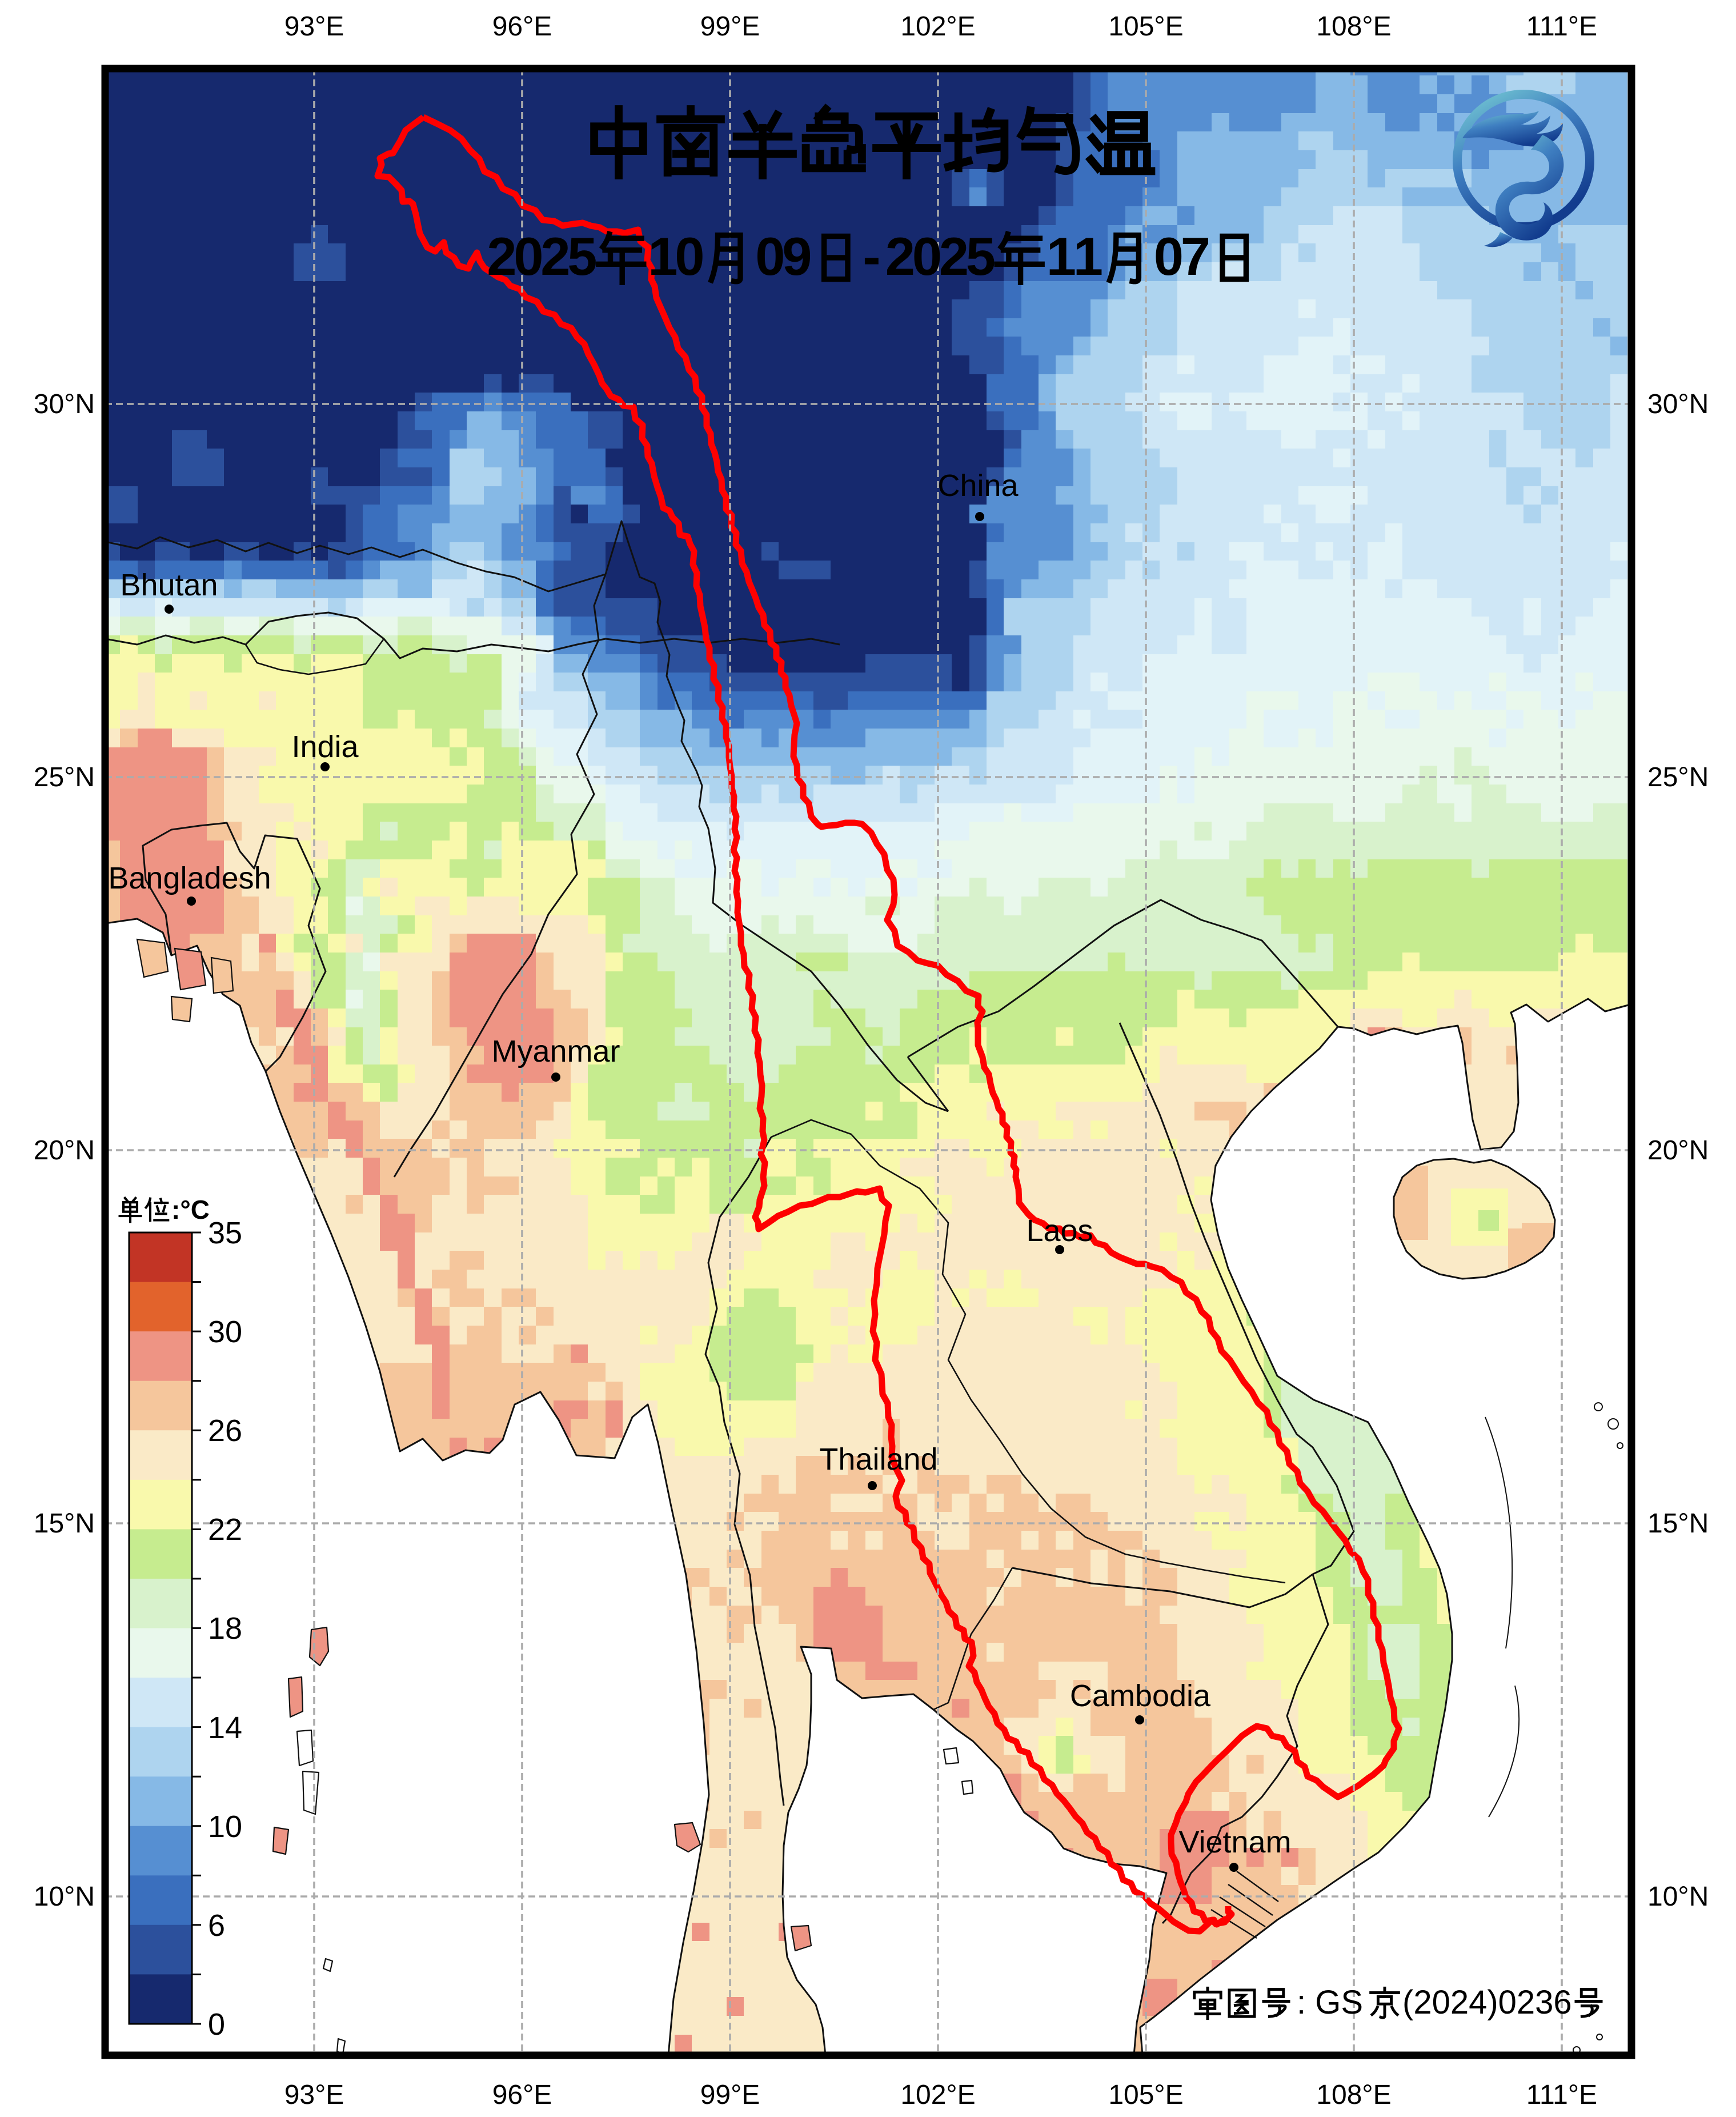  What do you see at coordinates (225, 1332) in the screenshot?
I see `svg-text: 30` at bounding box center [225, 1332].